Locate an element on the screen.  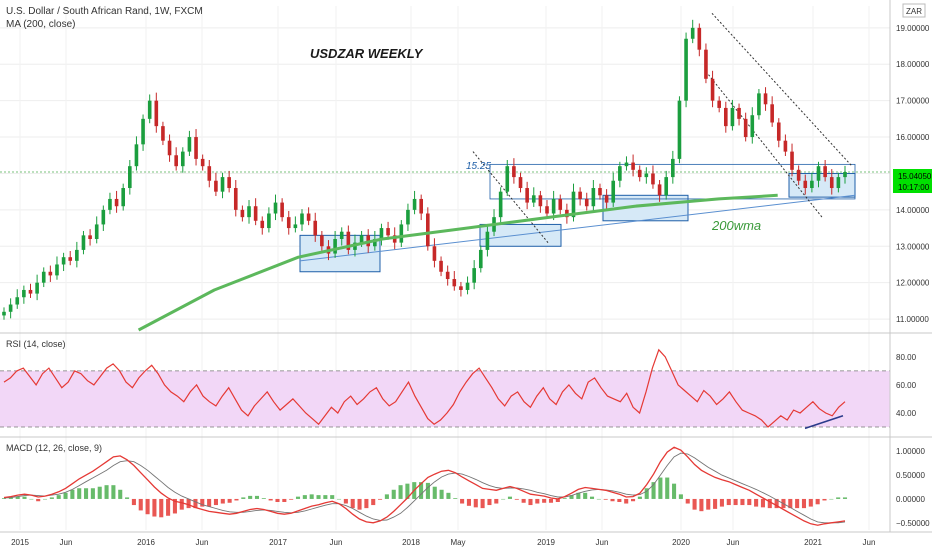
price-tick-label: 13.00000 is located at coordinates (913, 246).